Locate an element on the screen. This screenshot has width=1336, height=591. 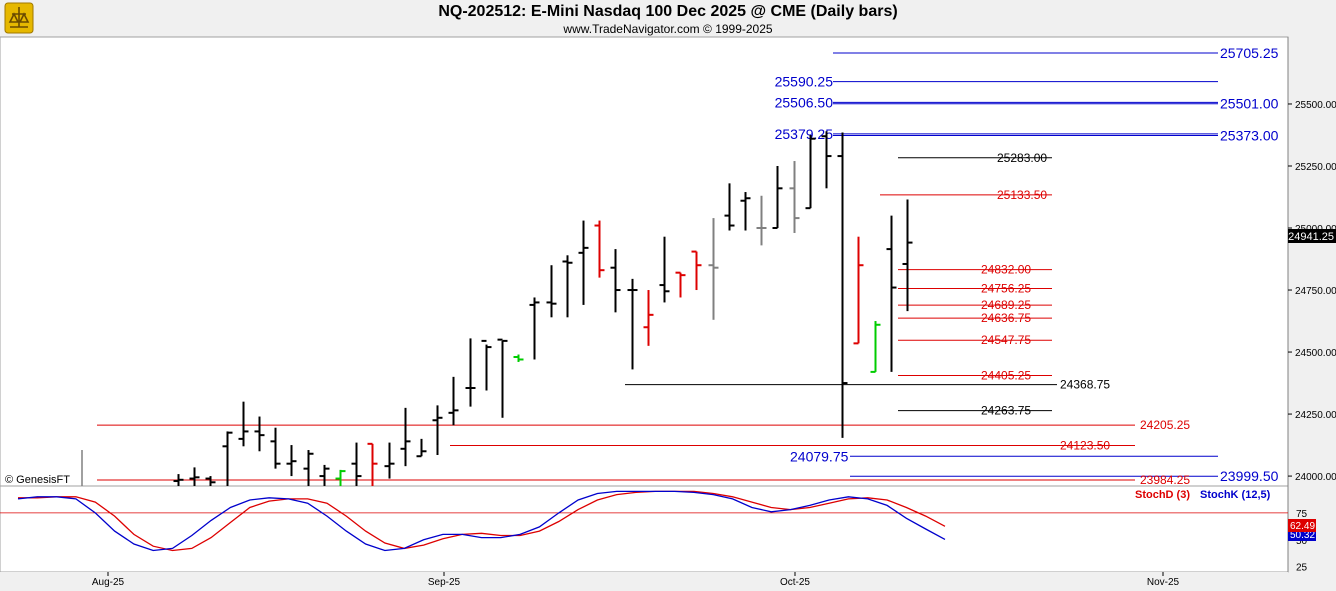
last-price-badge is located at coordinates (1312, 236).